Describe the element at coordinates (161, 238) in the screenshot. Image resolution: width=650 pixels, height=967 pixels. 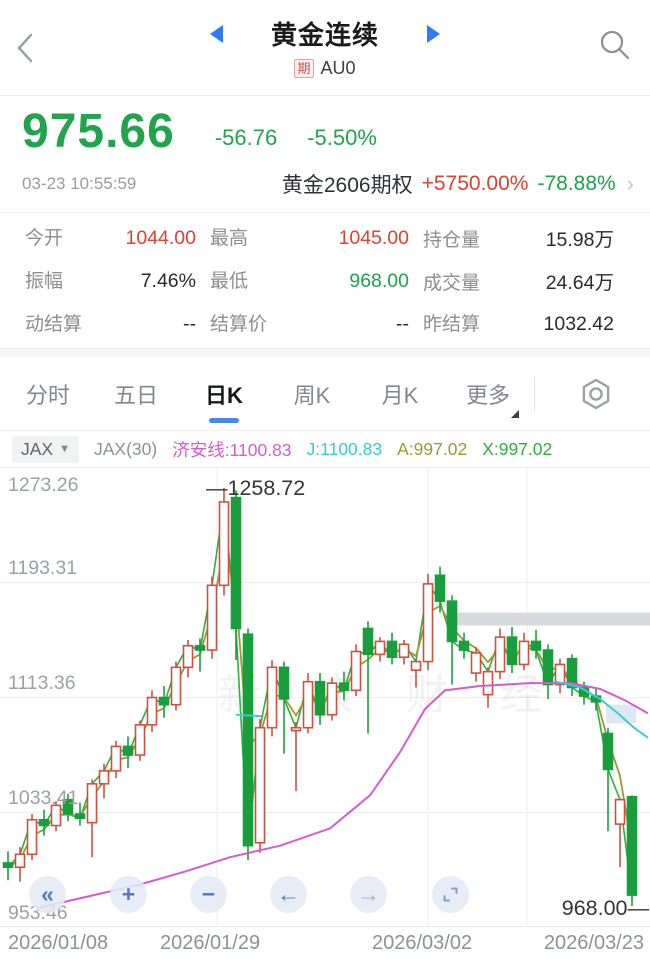
I see `stat-value-open: 1044.00` at that location.